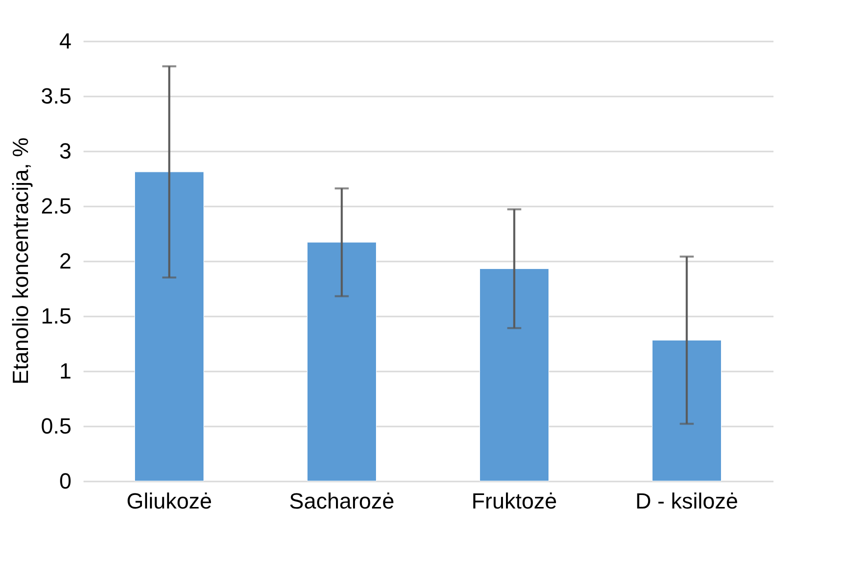 Image resolution: width=843 pixels, height=583 pixels. I want to click on y-axis-title: Etanolio koncentracija, %, so click(20, 261).